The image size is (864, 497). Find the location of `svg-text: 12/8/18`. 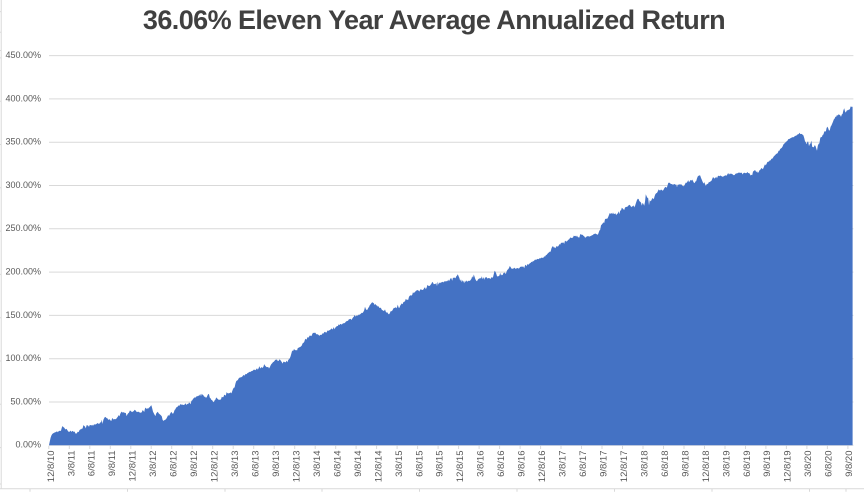

svg-text: 12/8/18 is located at coordinates (706, 467).